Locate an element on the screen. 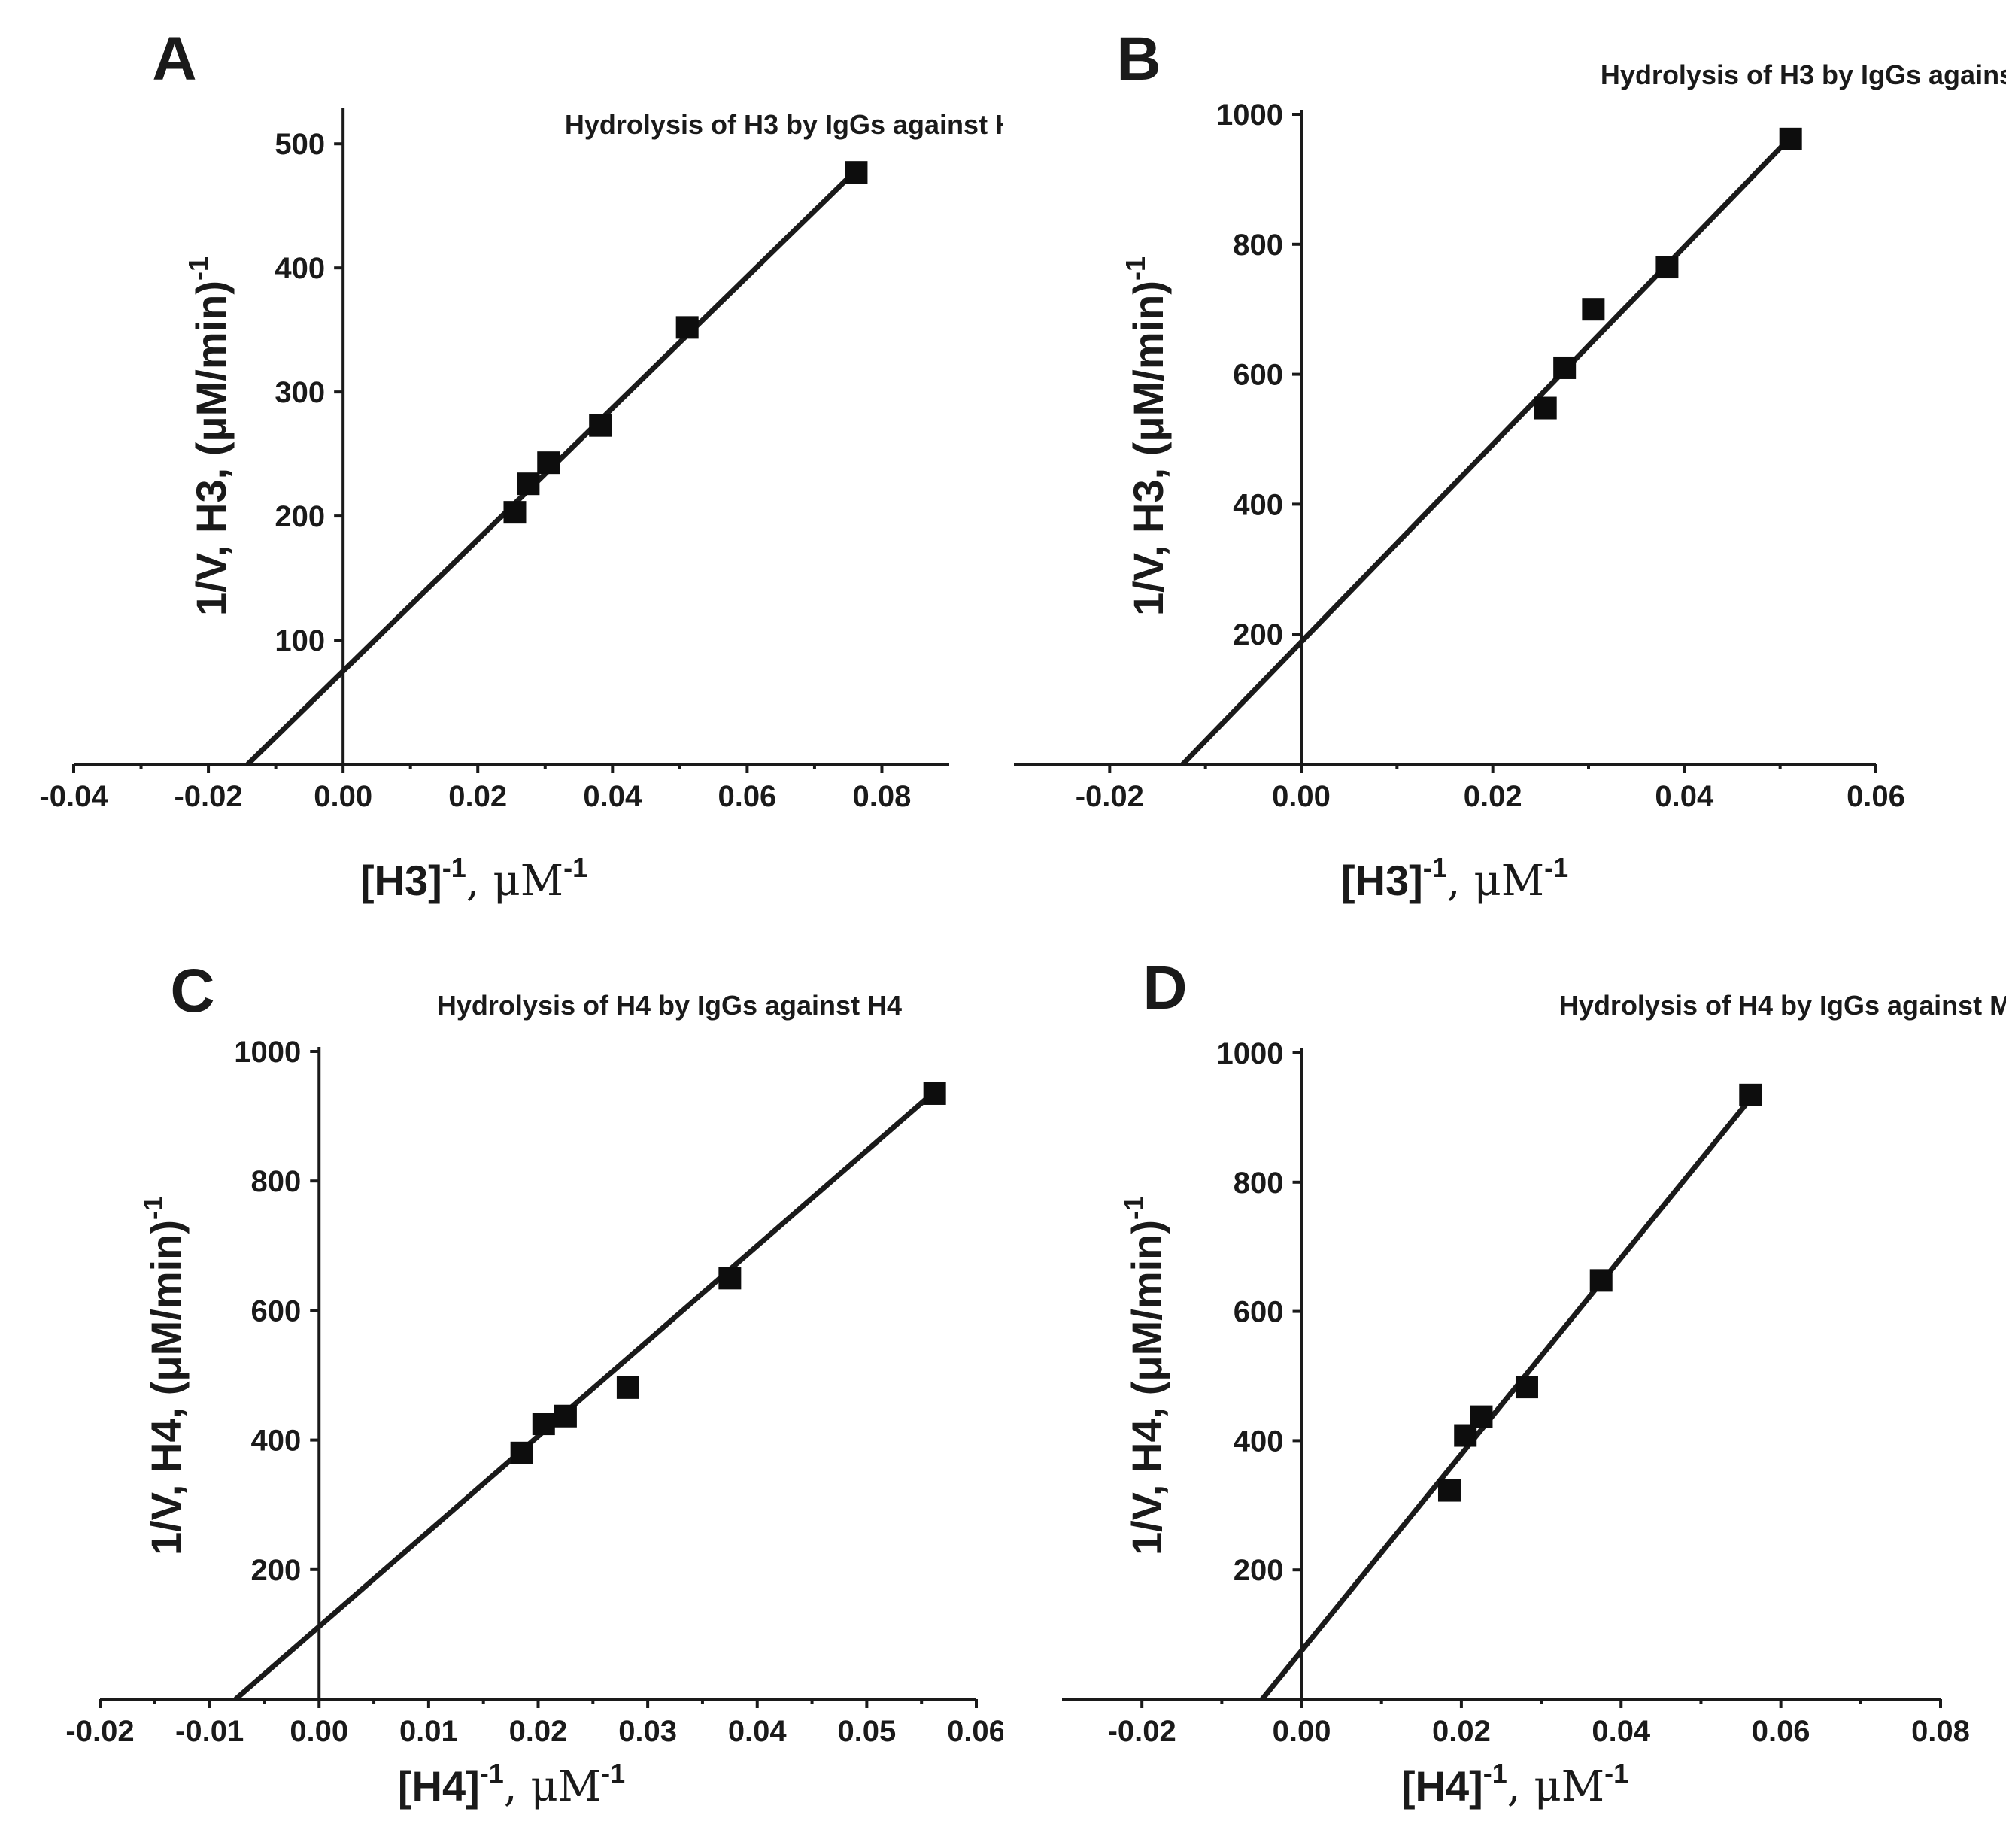  x-tick-label: 0.05 is located at coordinates (866, 1731).